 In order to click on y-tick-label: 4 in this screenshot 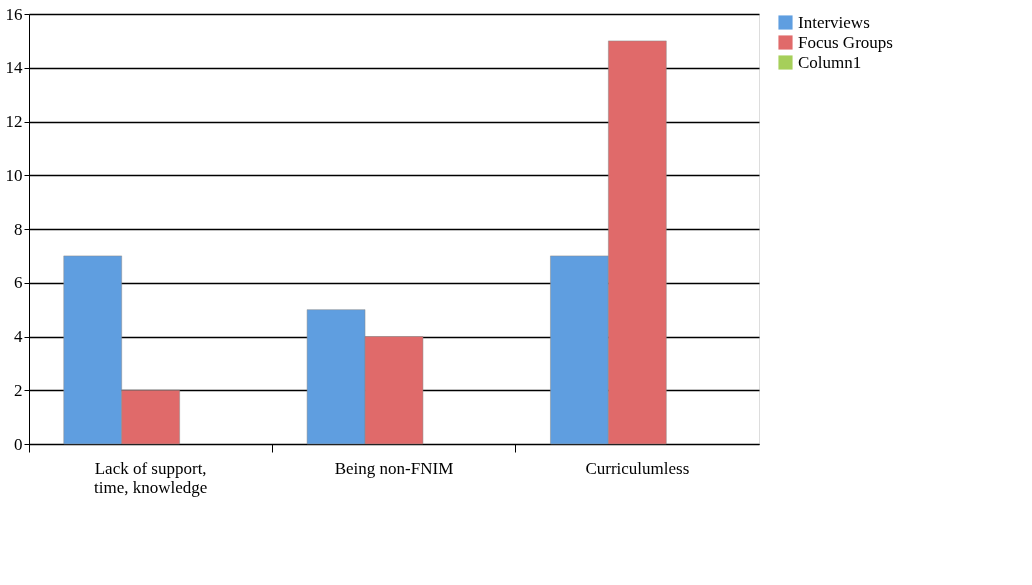, I will do `click(18, 336)`.